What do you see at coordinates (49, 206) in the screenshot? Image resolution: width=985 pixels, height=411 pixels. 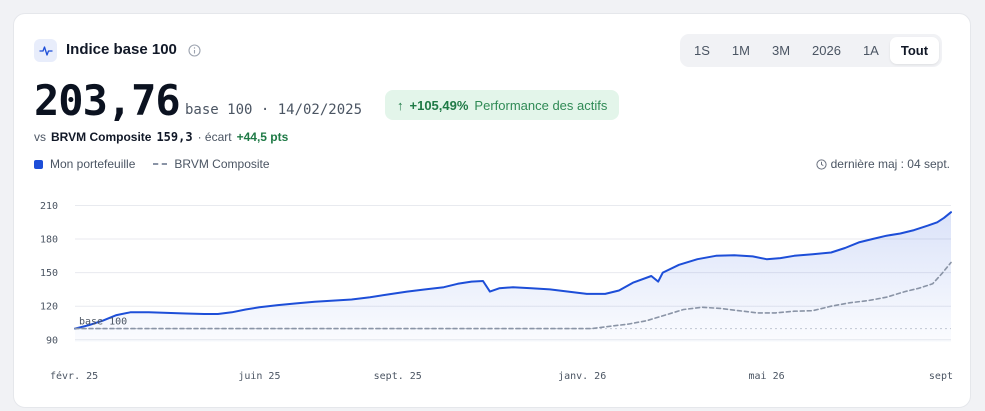 I see `y-tick-label: 210` at bounding box center [49, 206].